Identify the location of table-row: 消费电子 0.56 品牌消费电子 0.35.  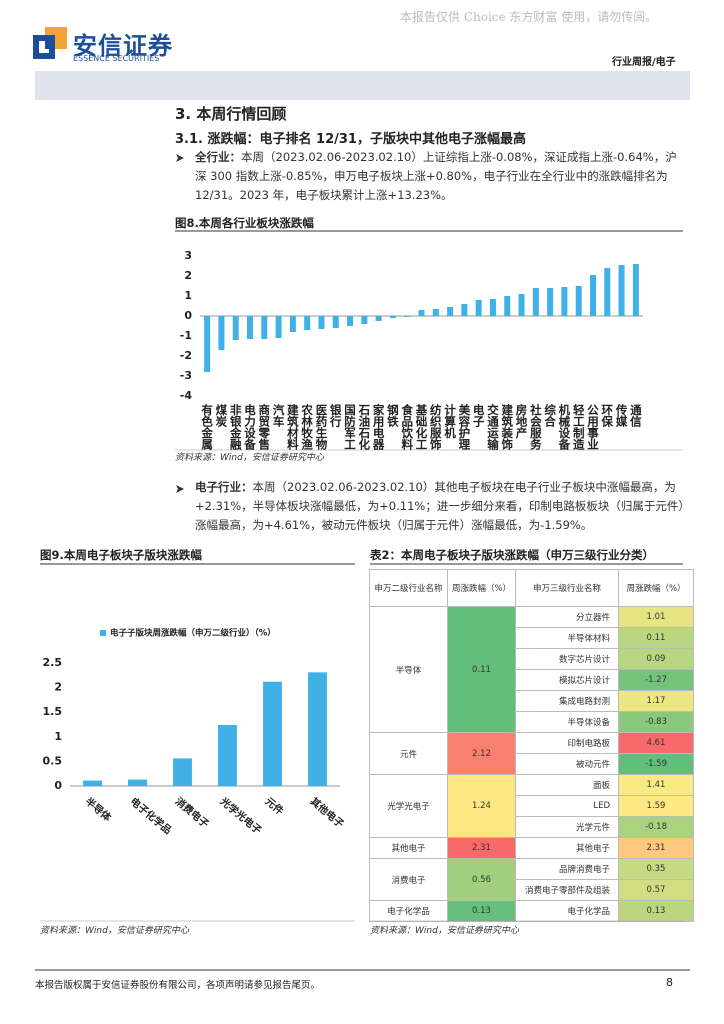
(531, 879).